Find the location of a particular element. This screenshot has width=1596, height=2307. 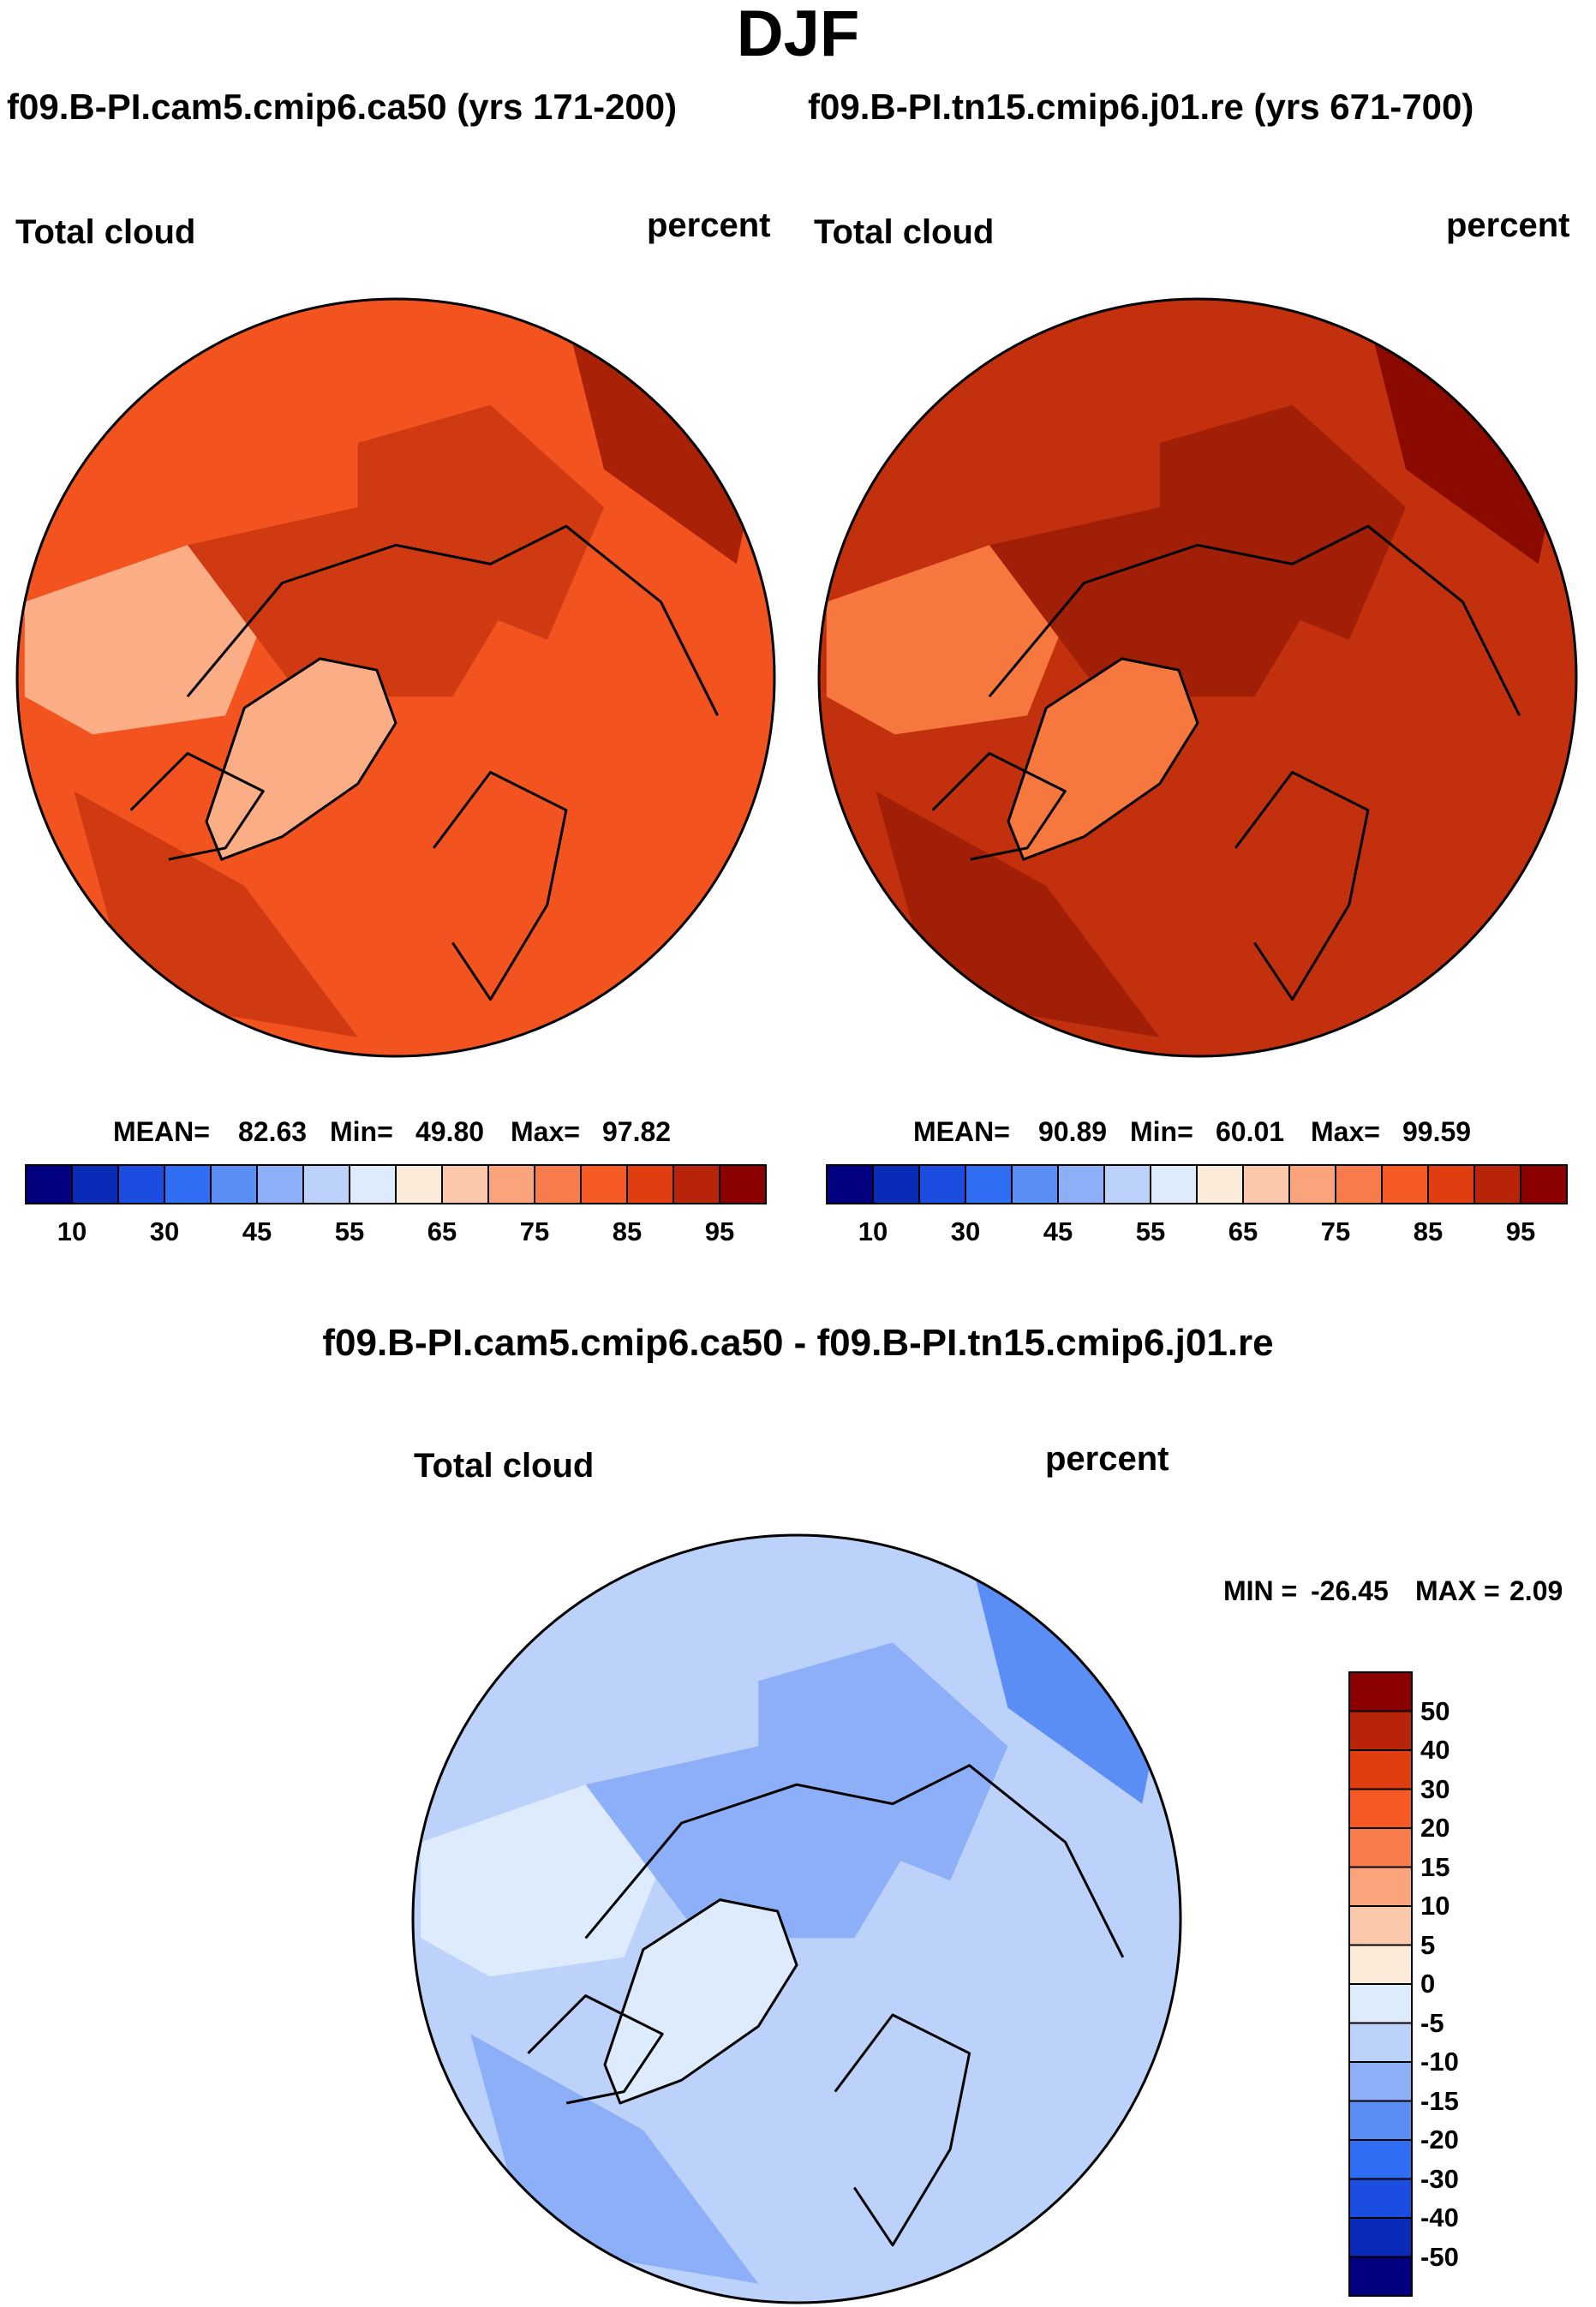

panel2-coastlines is located at coordinates (1226, 762).